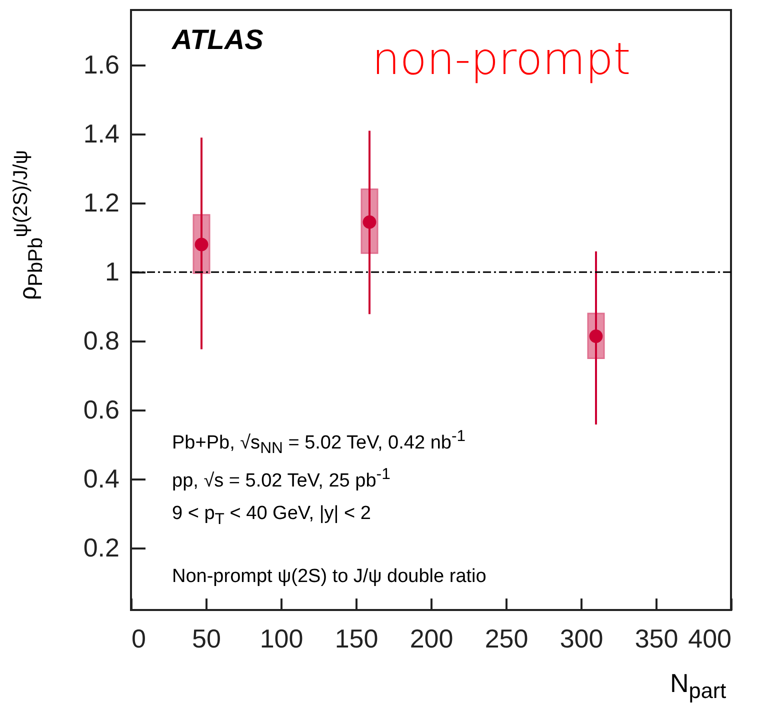 The image size is (764, 721). Describe the element at coordinates (319, 443) in the screenshot. I see `annotation: Pb+Pb, √s$_{NN}$ = 5.02 TeV, 0.42 nb$^{-1}$` at that location.